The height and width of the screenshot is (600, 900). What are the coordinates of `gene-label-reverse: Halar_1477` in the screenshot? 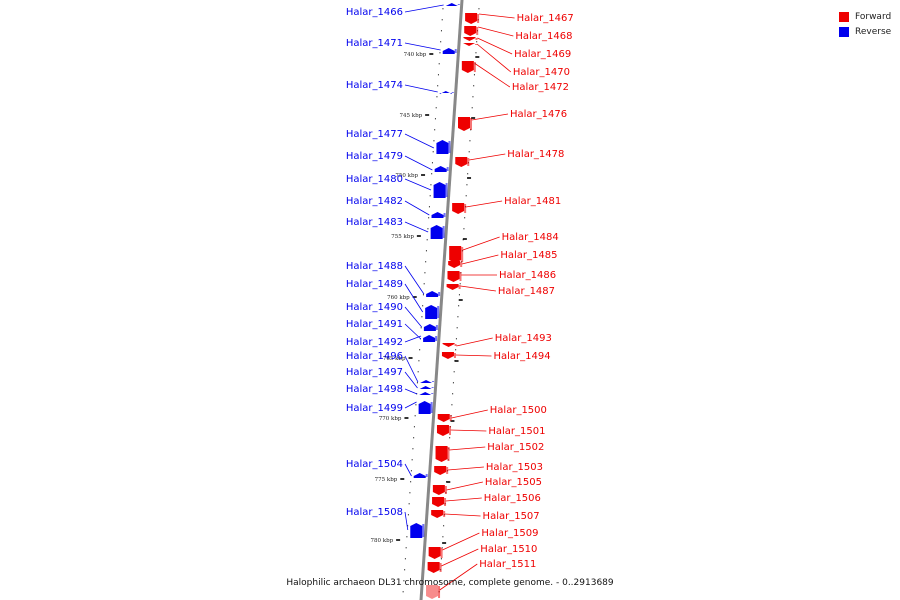 It's located at (374, 134).